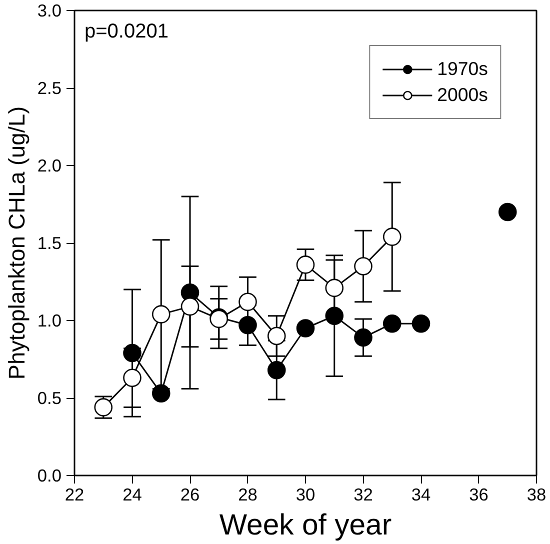  I want to click on legend-label: 1970s, so click(462, 69).